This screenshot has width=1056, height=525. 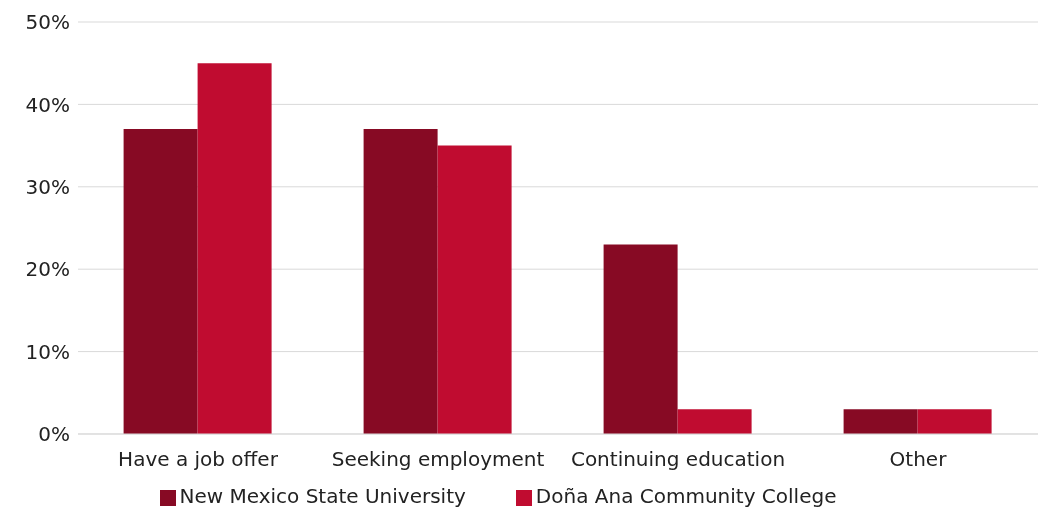 I want to click on legend-label: New Mexico State University, so click(x=322, y=496).